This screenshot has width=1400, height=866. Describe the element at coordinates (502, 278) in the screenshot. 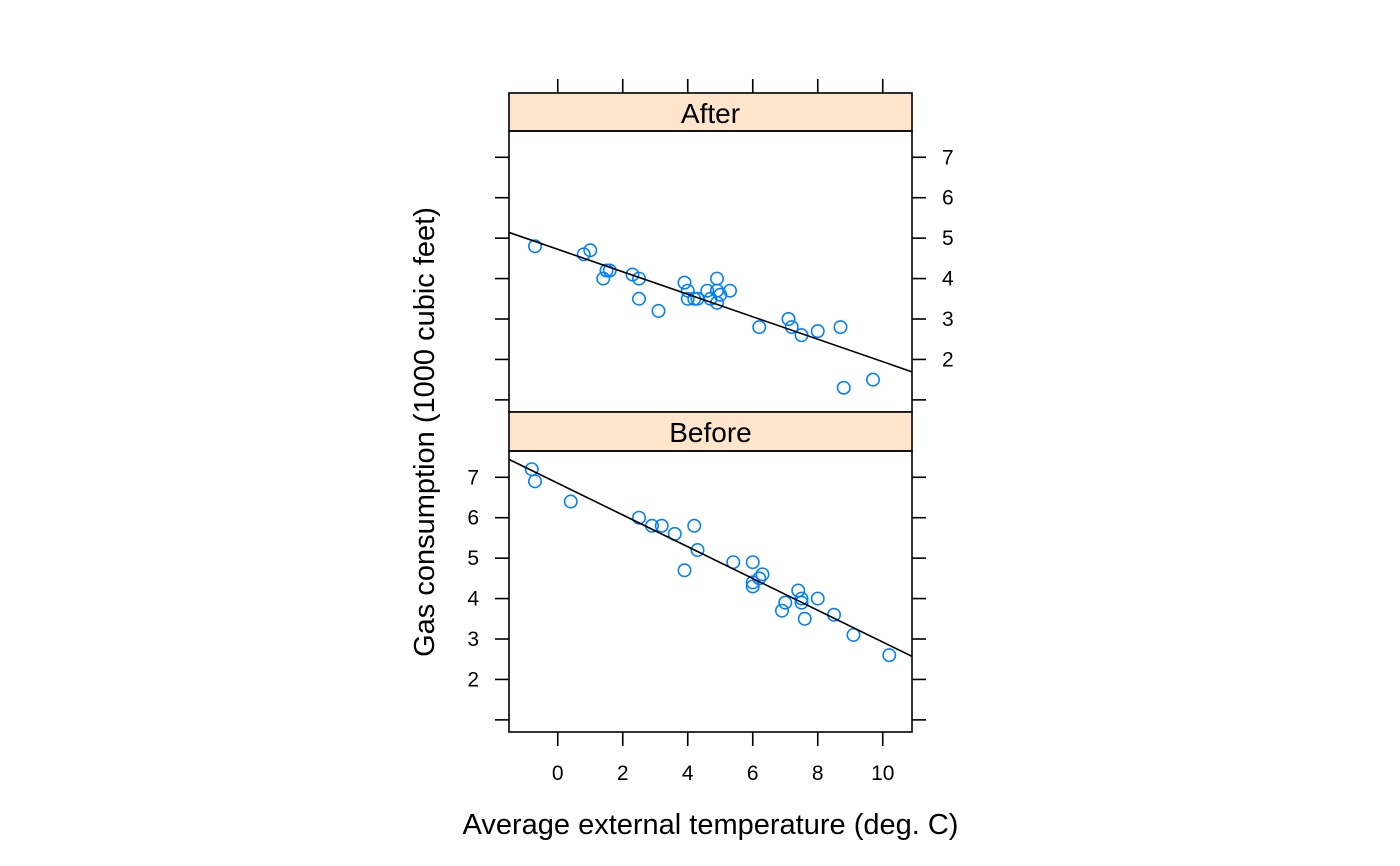

I see `y-axis-left-after-ticks` at that location.